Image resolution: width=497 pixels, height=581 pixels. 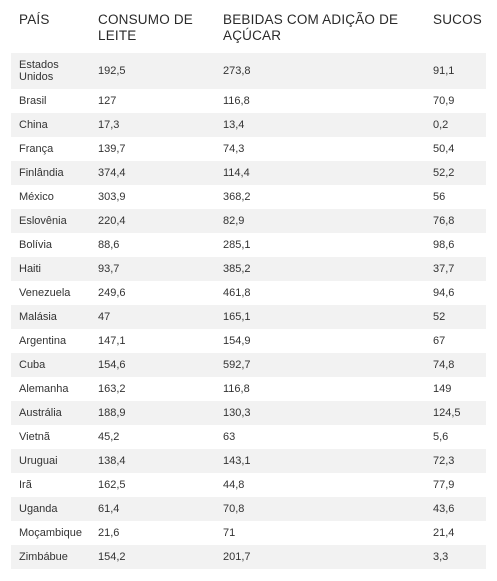 What do you see at coordinates (455, 509) in the screenshot?
I see `cell-juices: 43,6` at bounding box center [455, 509].